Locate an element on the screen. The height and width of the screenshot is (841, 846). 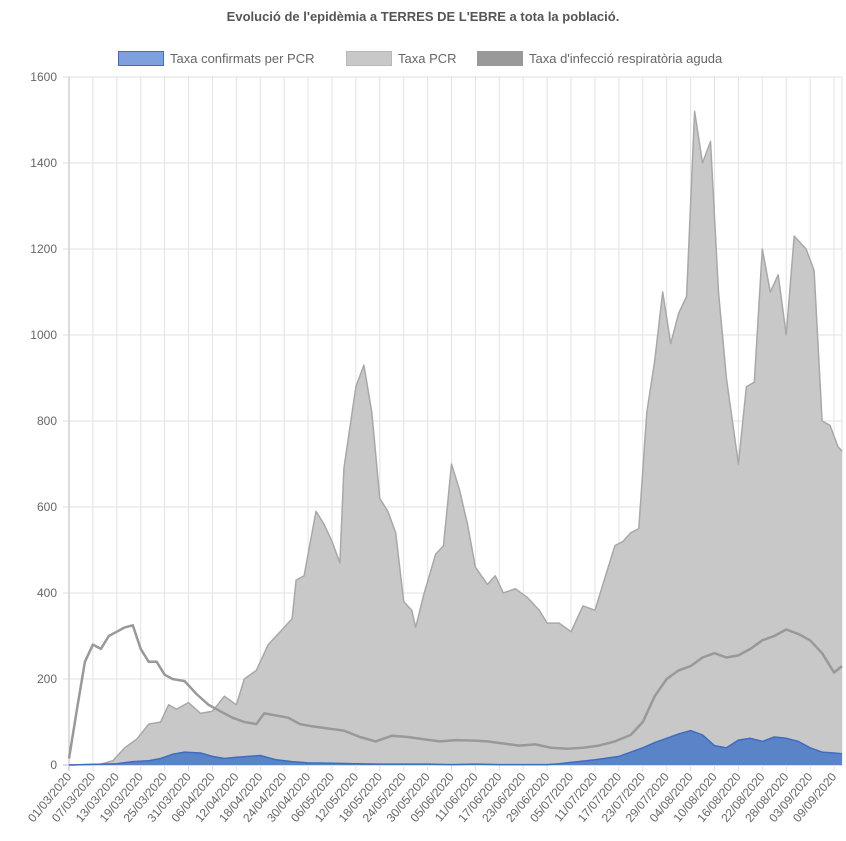
legend-item-respiratory-infection: Taxa d'infecció respiratòria aguda is located at coordinates (599, 58).